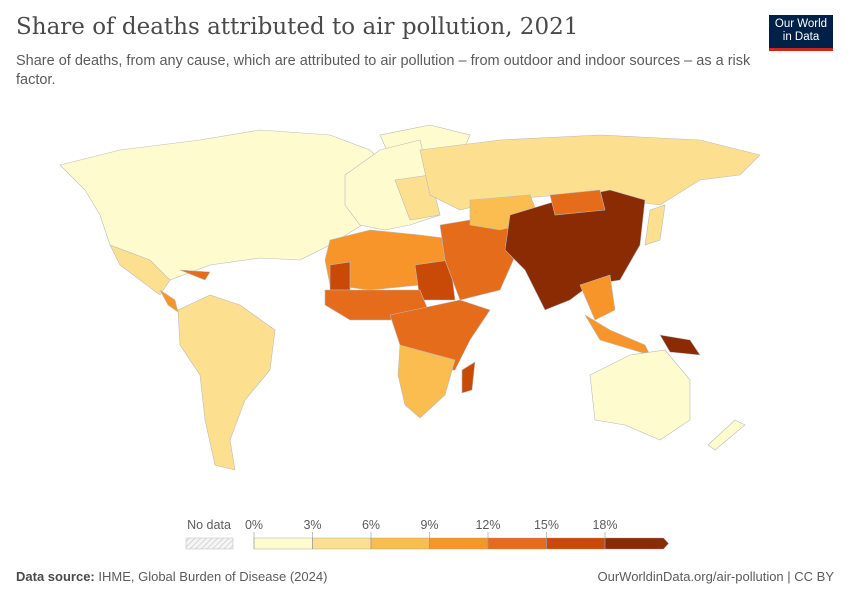 The image size is (850, 600). I want to click on legend-tick-label: 6%, so click(371, 525).